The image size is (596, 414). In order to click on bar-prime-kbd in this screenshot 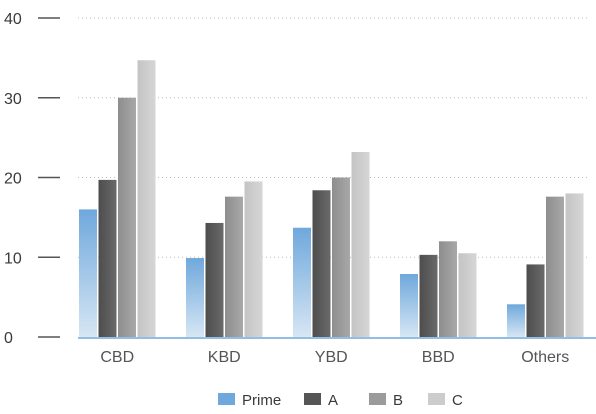, I will do `click(195, 297)`.